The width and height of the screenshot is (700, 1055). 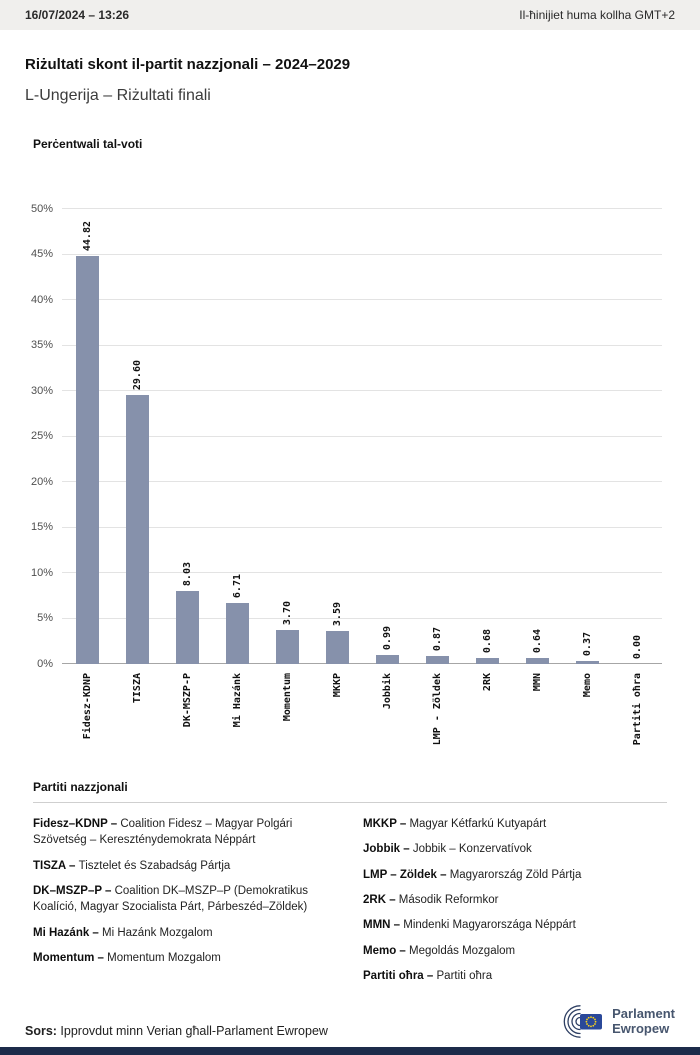 What do you see at coordinates (287, 697) in the screenshot?
I see `x-axis-category-label: Momentum` at bounding box center [287, 697].